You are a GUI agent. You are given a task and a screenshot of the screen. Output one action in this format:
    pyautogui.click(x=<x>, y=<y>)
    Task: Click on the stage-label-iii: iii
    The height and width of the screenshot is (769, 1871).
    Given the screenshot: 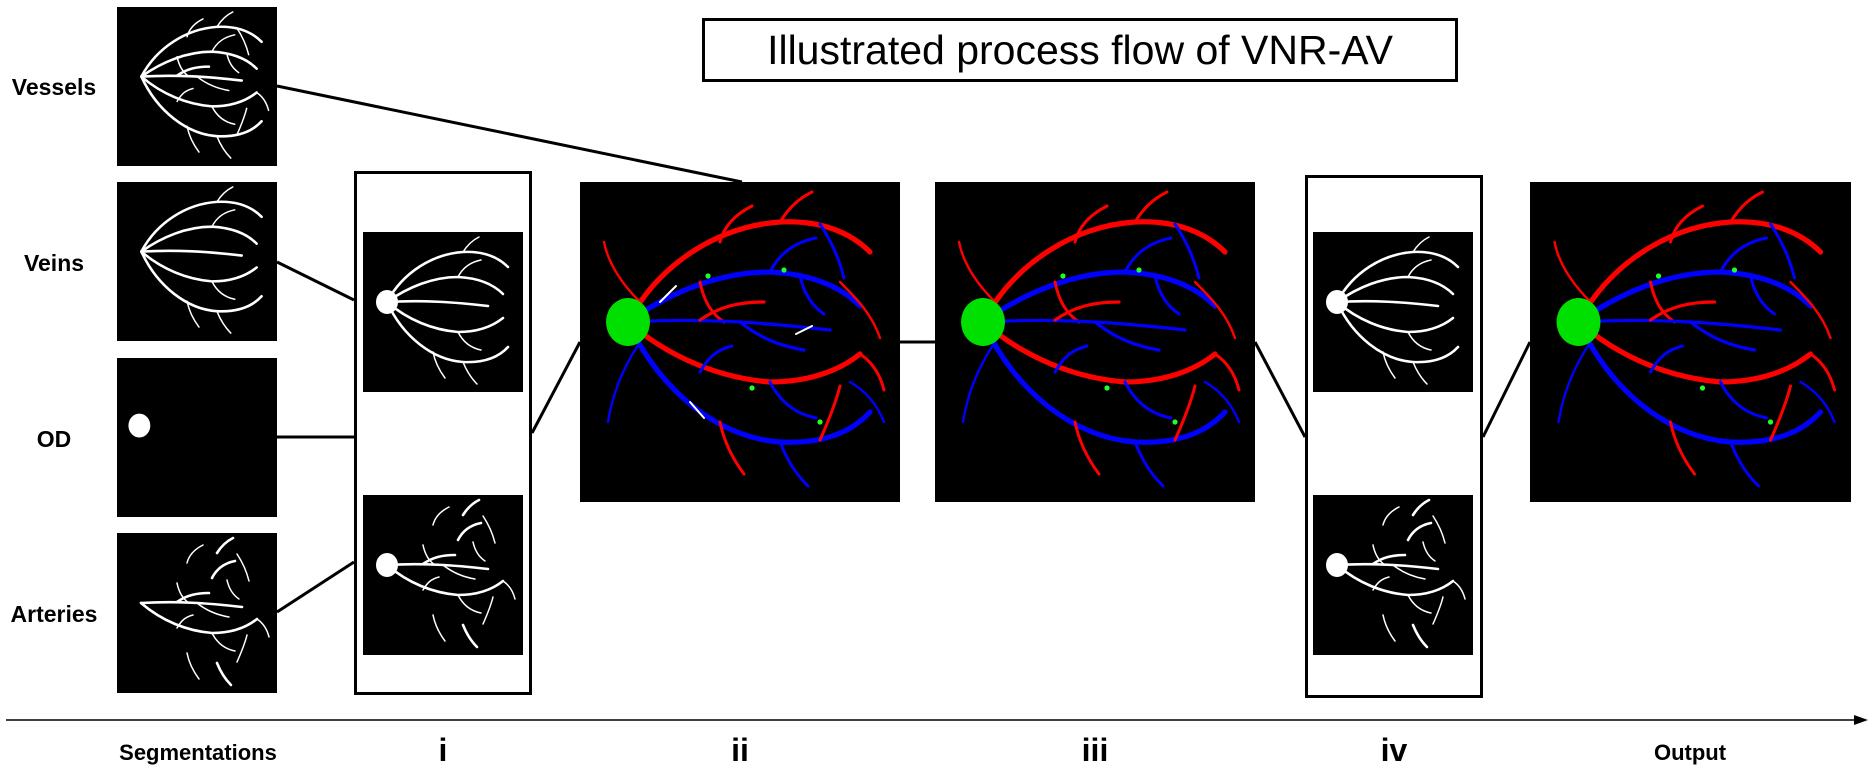 What is the action you would take?
    pyautogui.click(x=1095, y=750)
    